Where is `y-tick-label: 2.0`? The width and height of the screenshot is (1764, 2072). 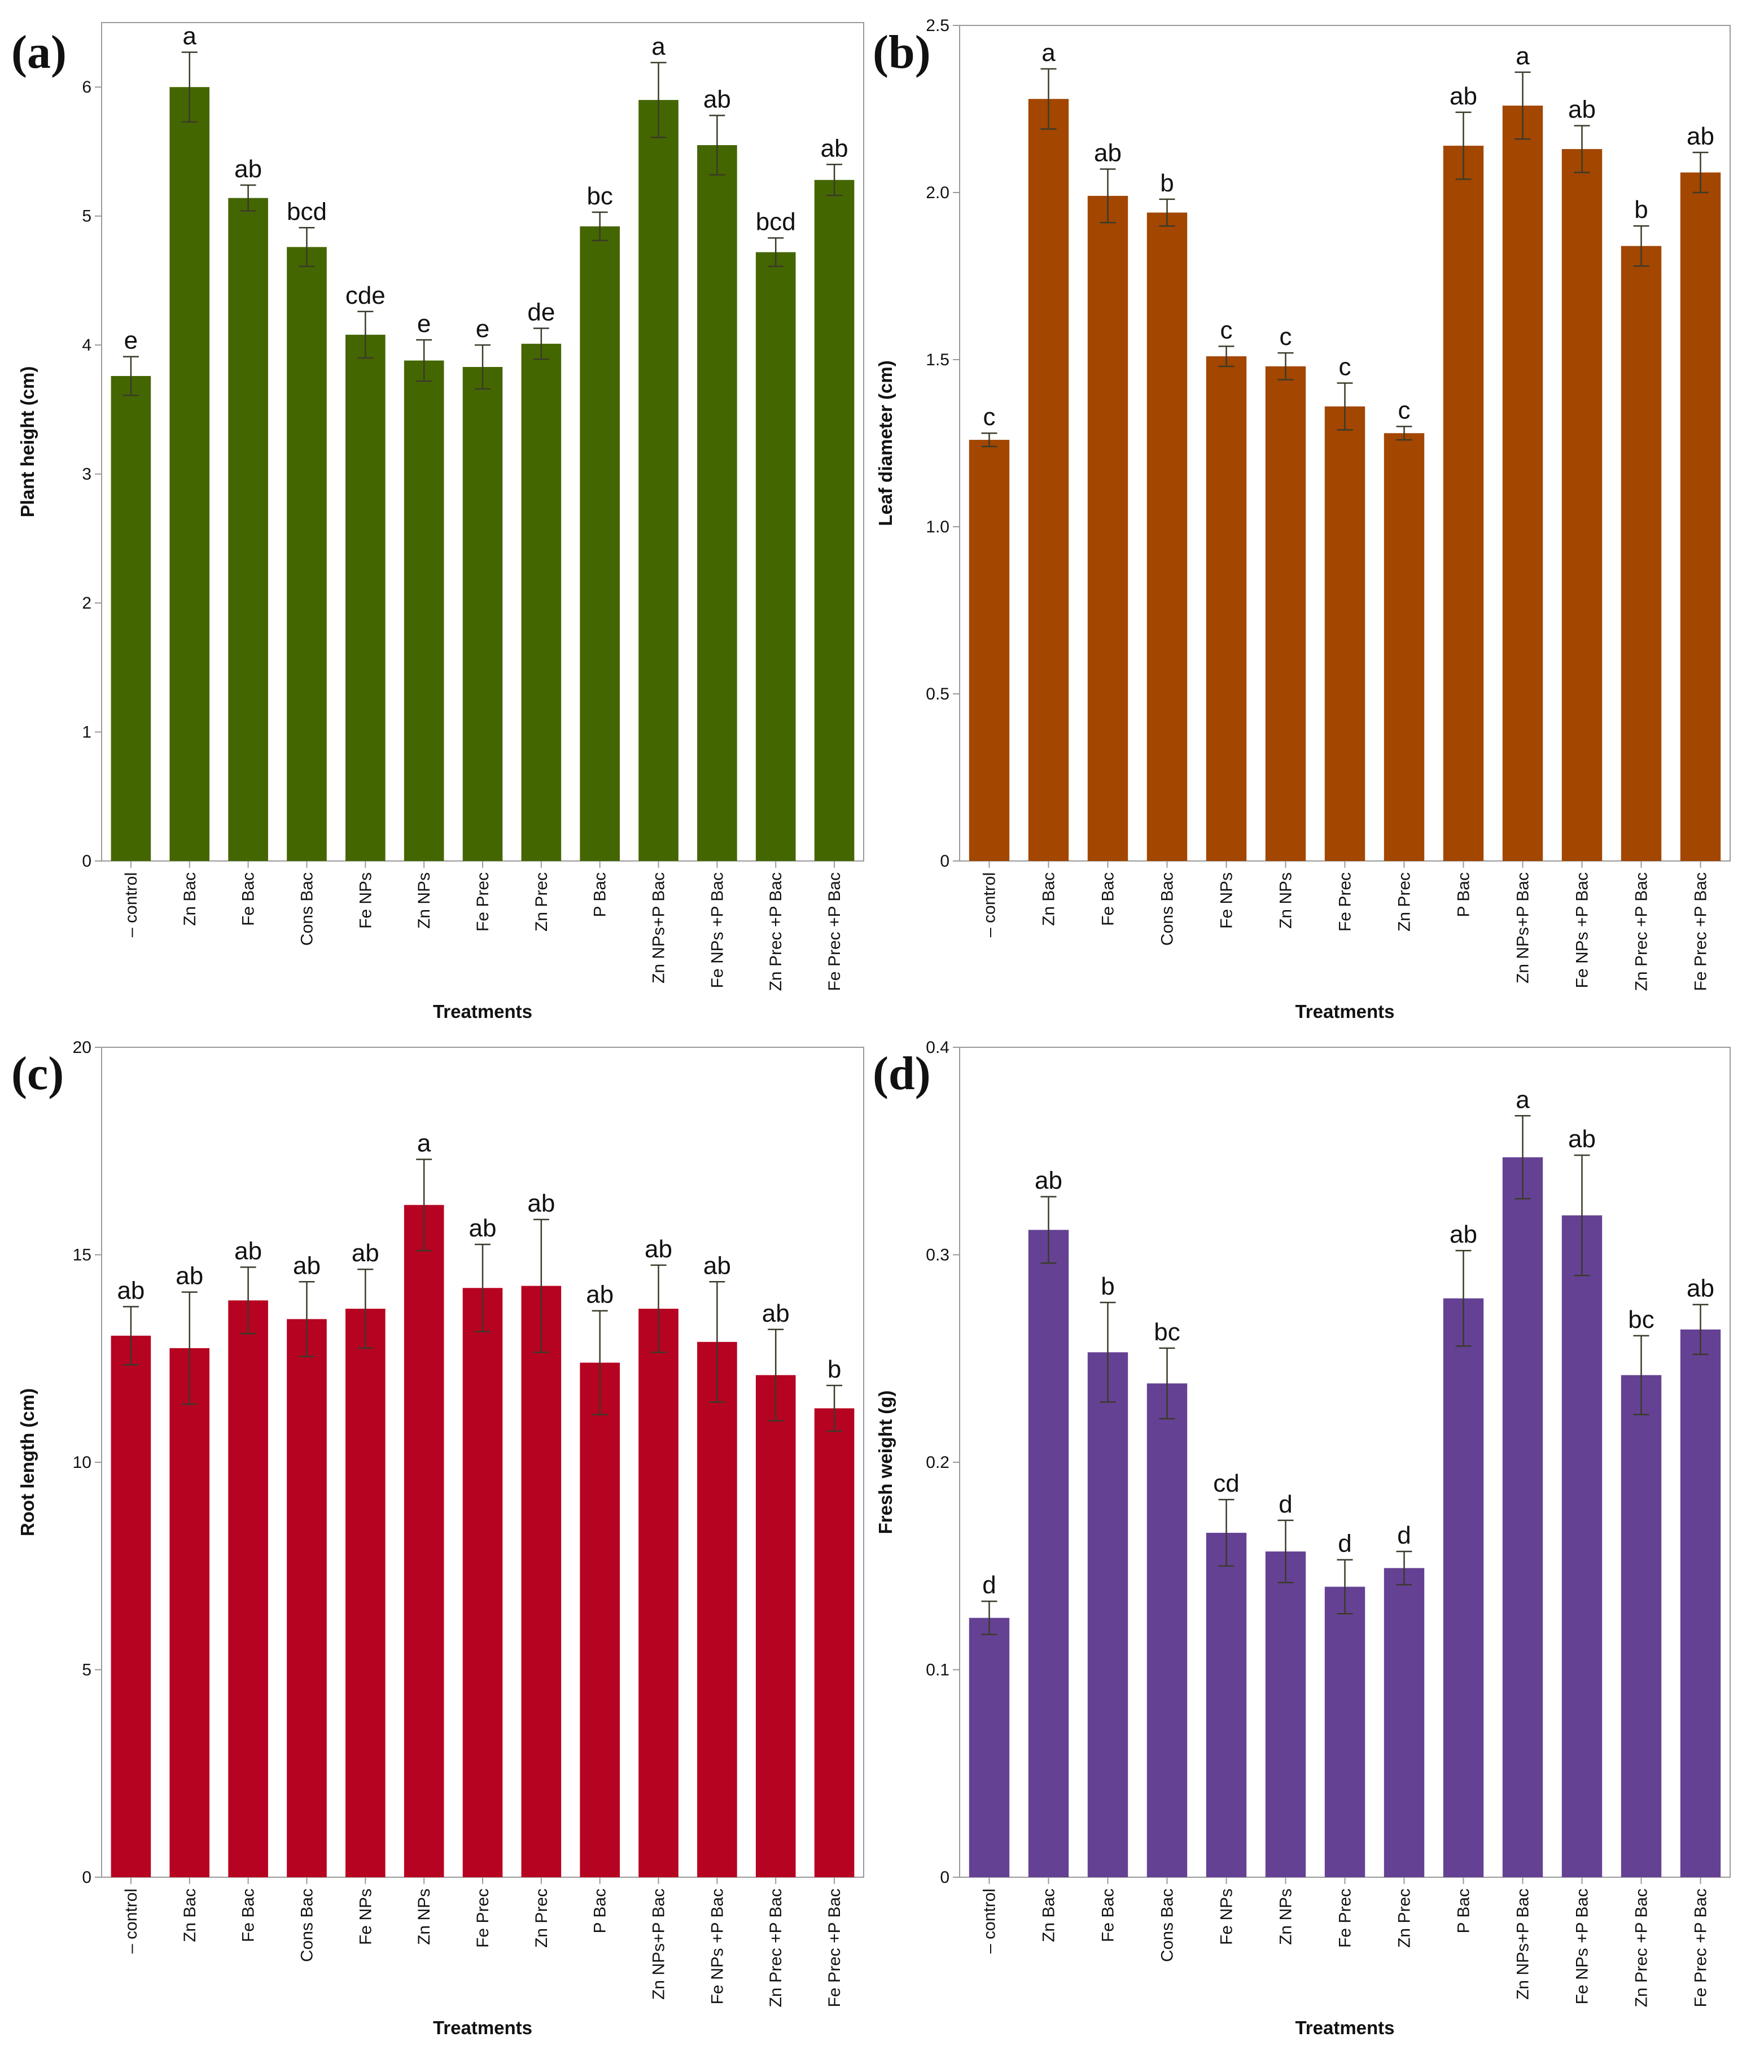
y-tick-label: 2.0 is located at coordinates (937, 193).